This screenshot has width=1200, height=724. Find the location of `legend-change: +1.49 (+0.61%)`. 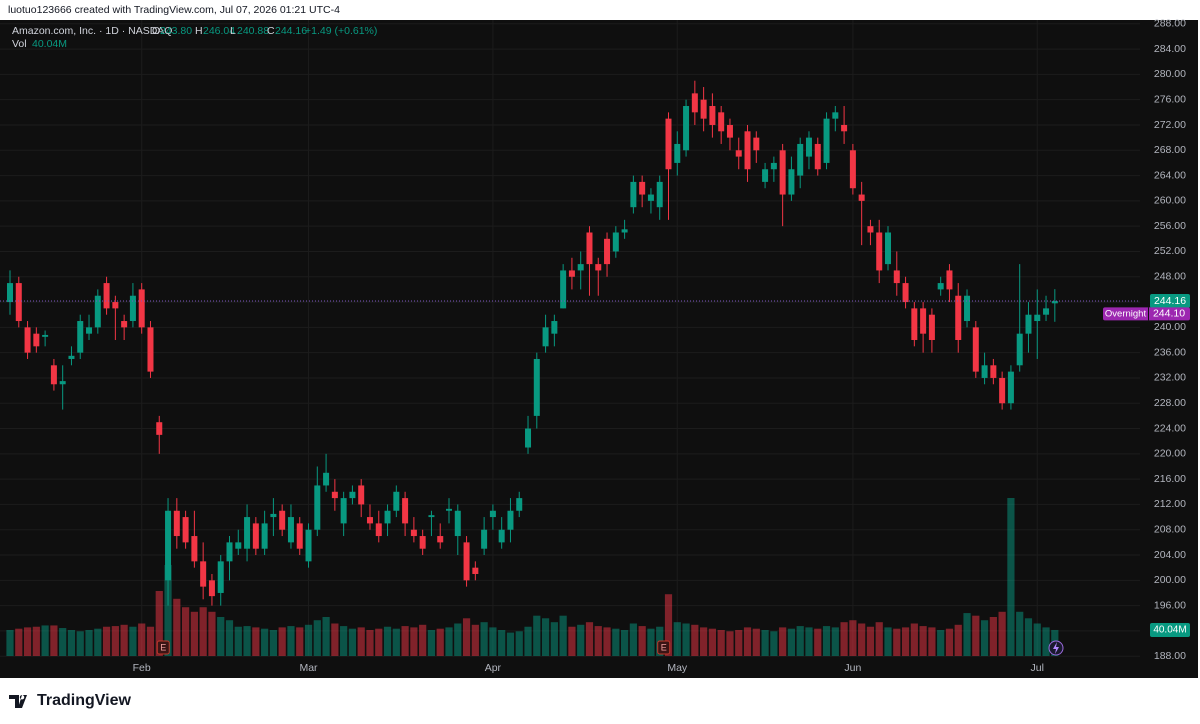

legend-change: +1.49 (+0.61%) is located at coordinates (341, 31).